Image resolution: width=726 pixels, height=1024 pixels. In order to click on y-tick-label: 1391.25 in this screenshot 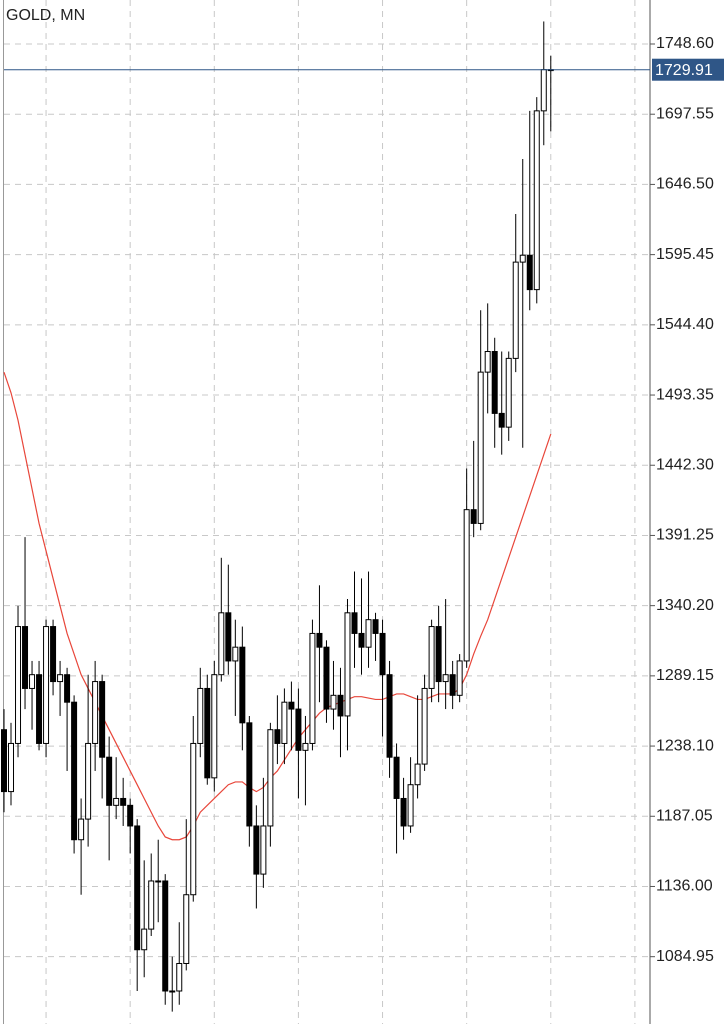, I will do `click(685, 535)`.